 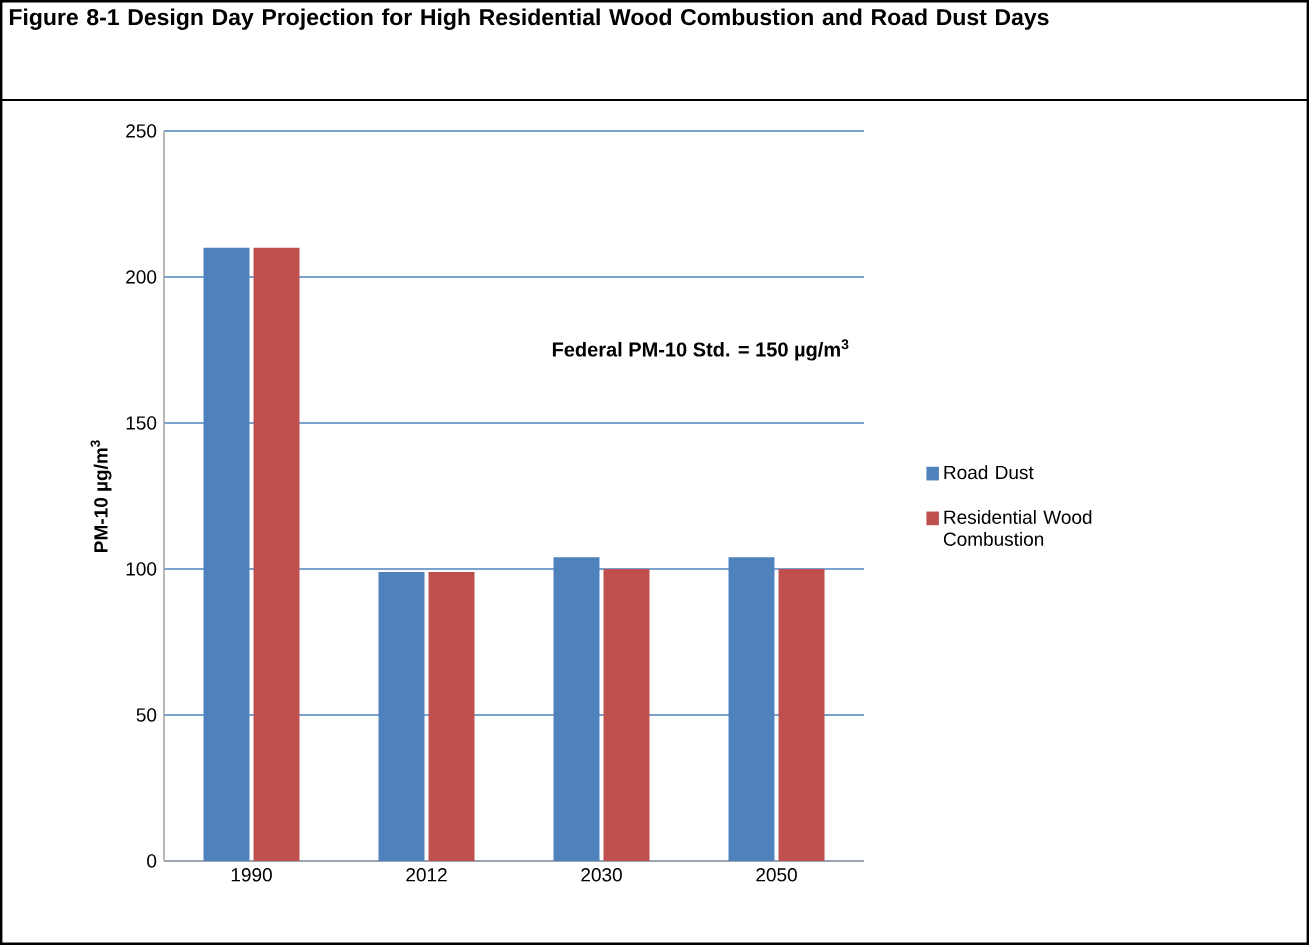 I want to click on y-tick-label: 50, so click(x=146, y=715).